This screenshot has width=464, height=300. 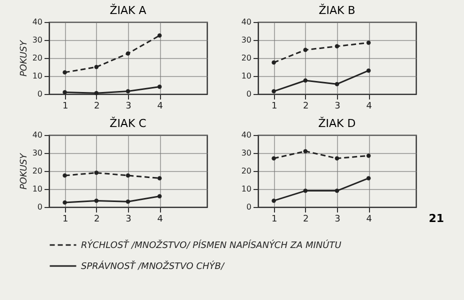 I want to click on chart-title: ŽIAK D, so click(x=337, y=123).